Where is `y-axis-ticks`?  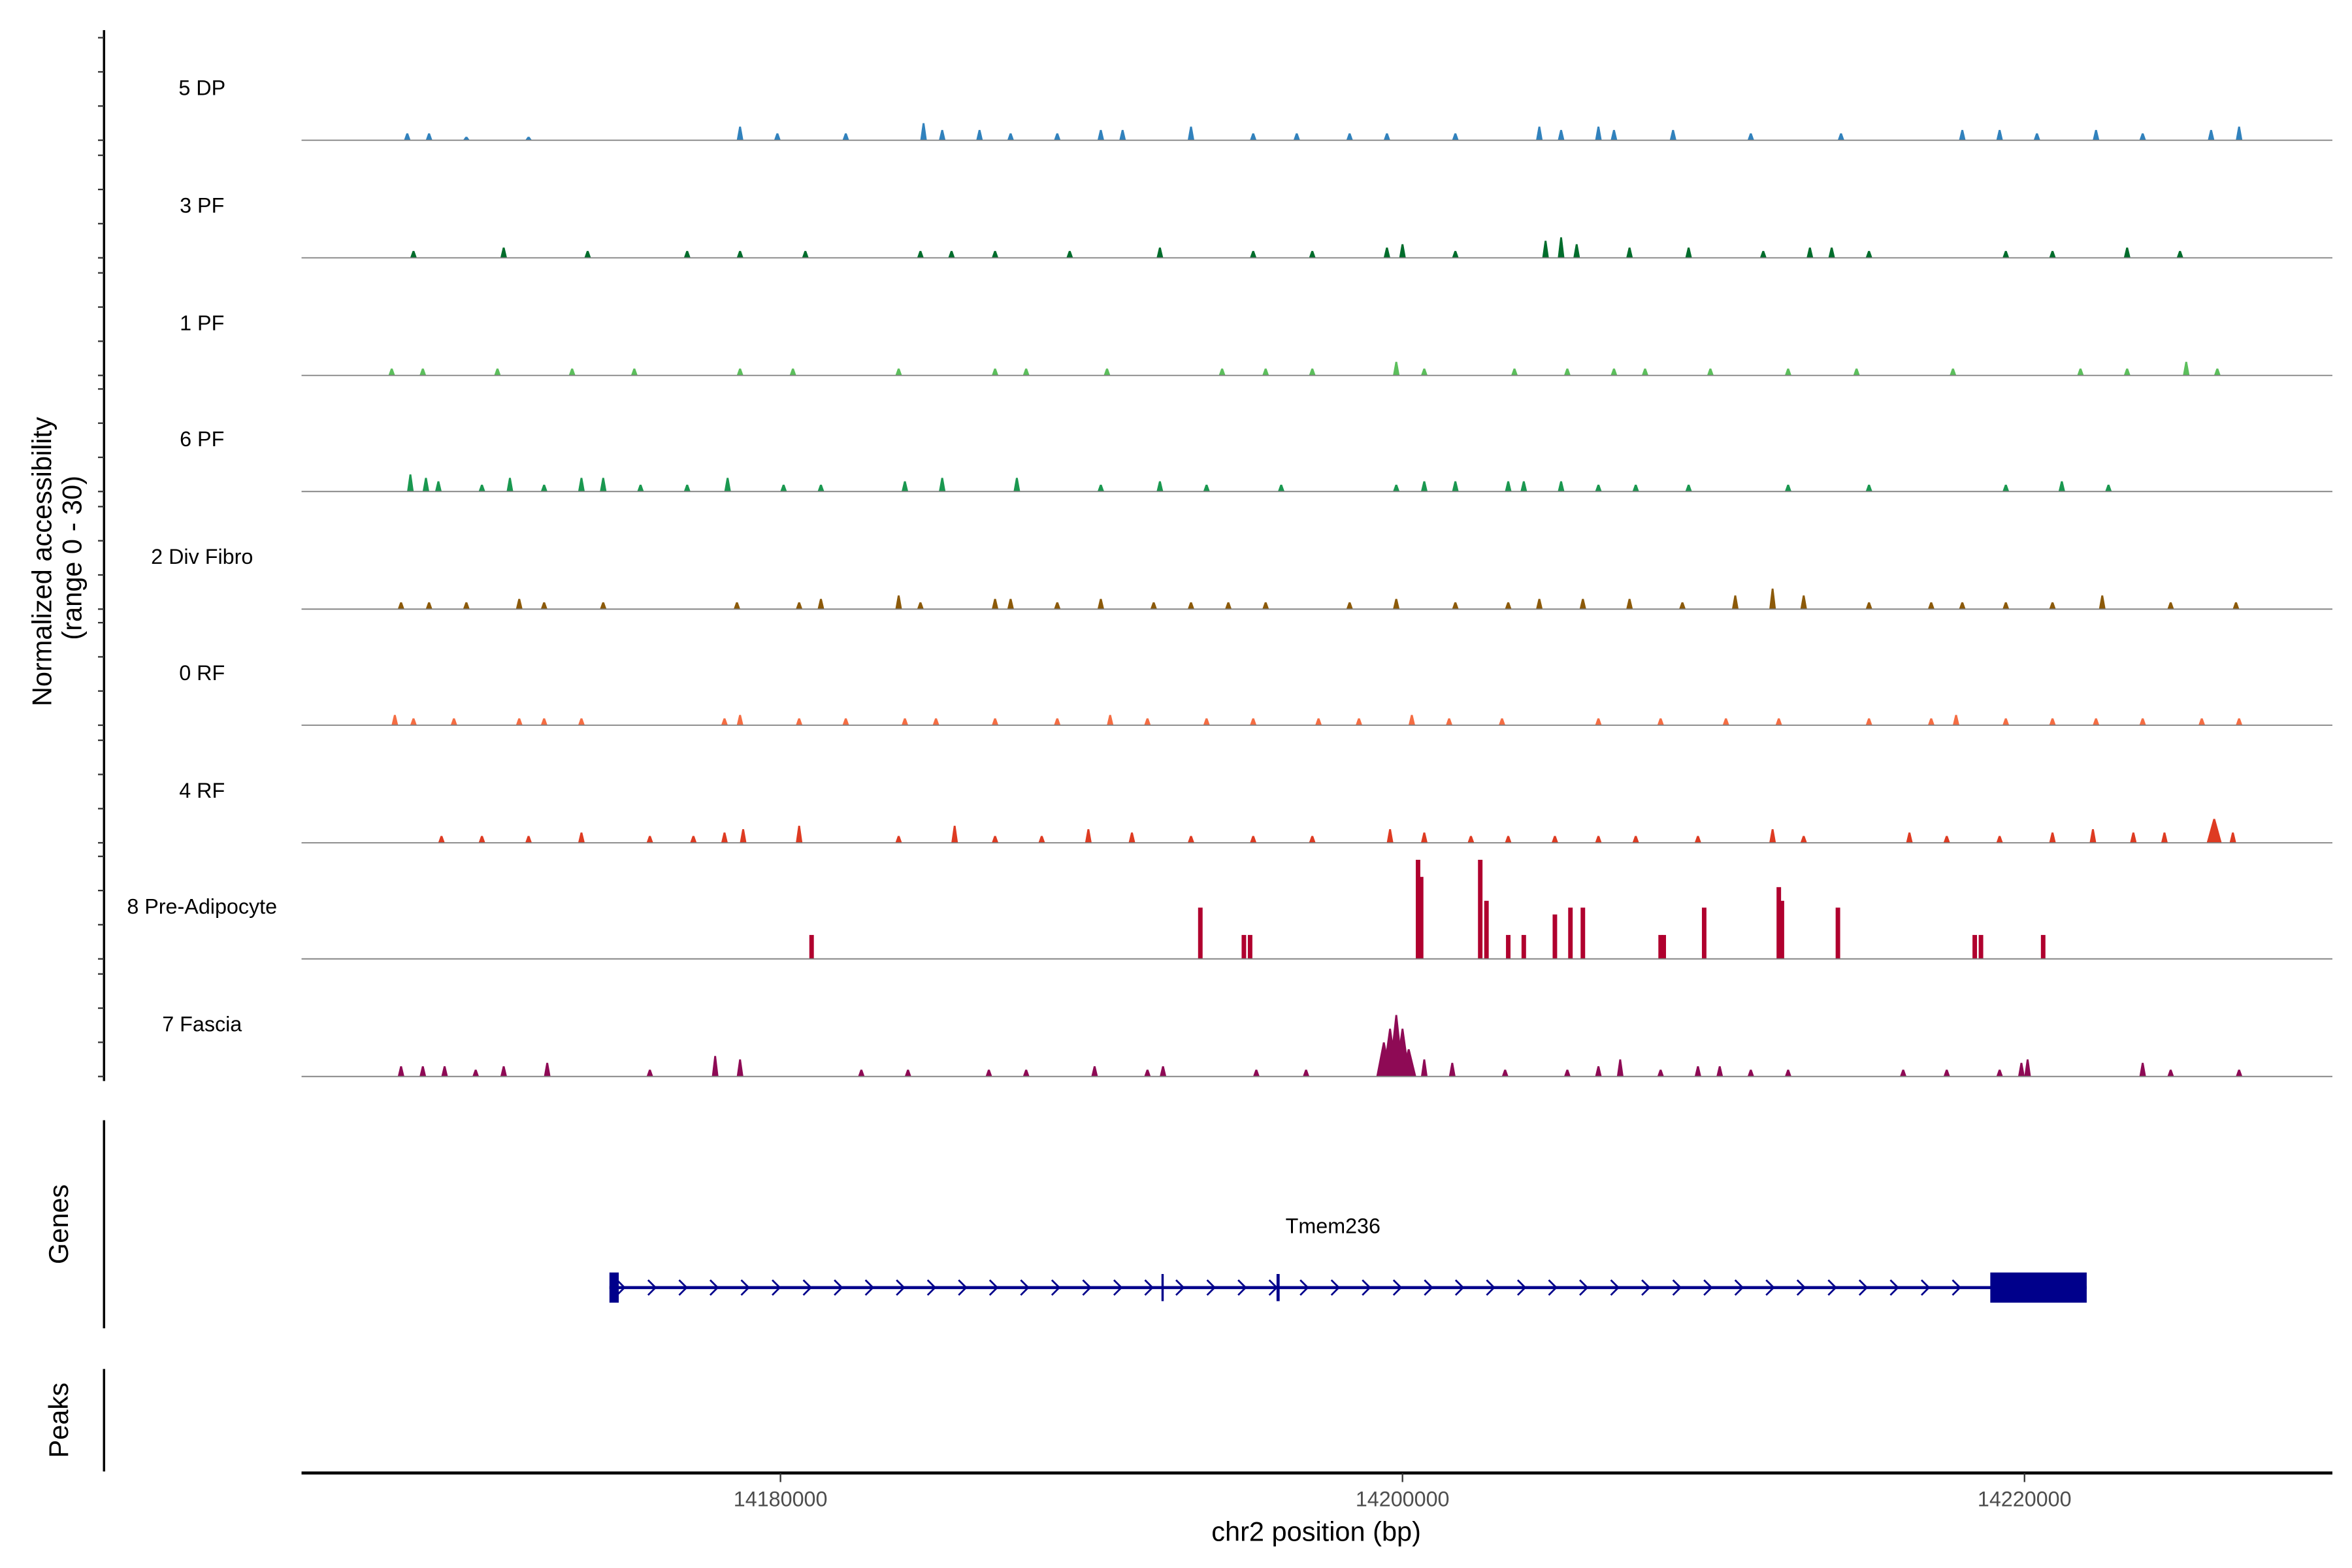 y-axis-ticks is located at coordinates (101, 557).